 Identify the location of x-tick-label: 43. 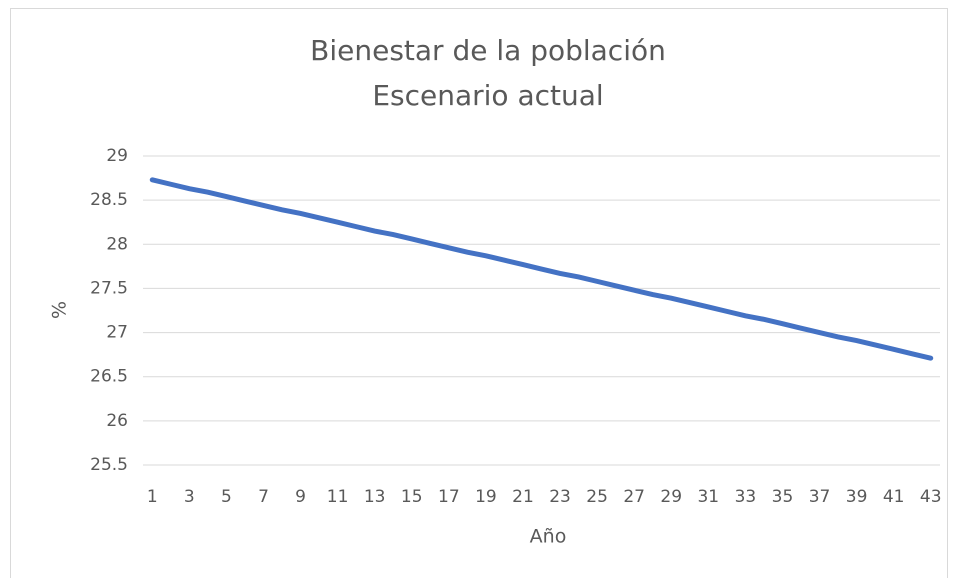
(931, 497).